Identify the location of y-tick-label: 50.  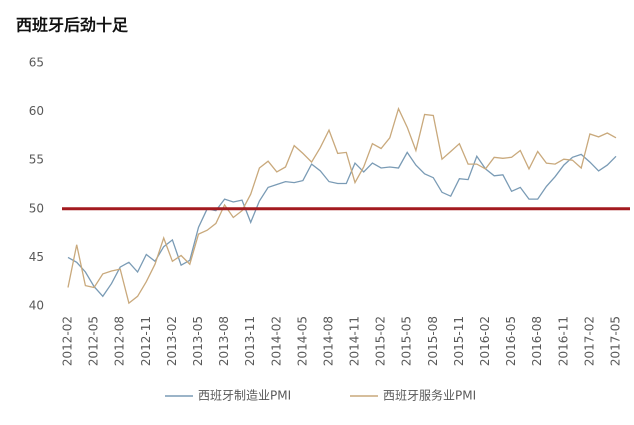
(36, 208).